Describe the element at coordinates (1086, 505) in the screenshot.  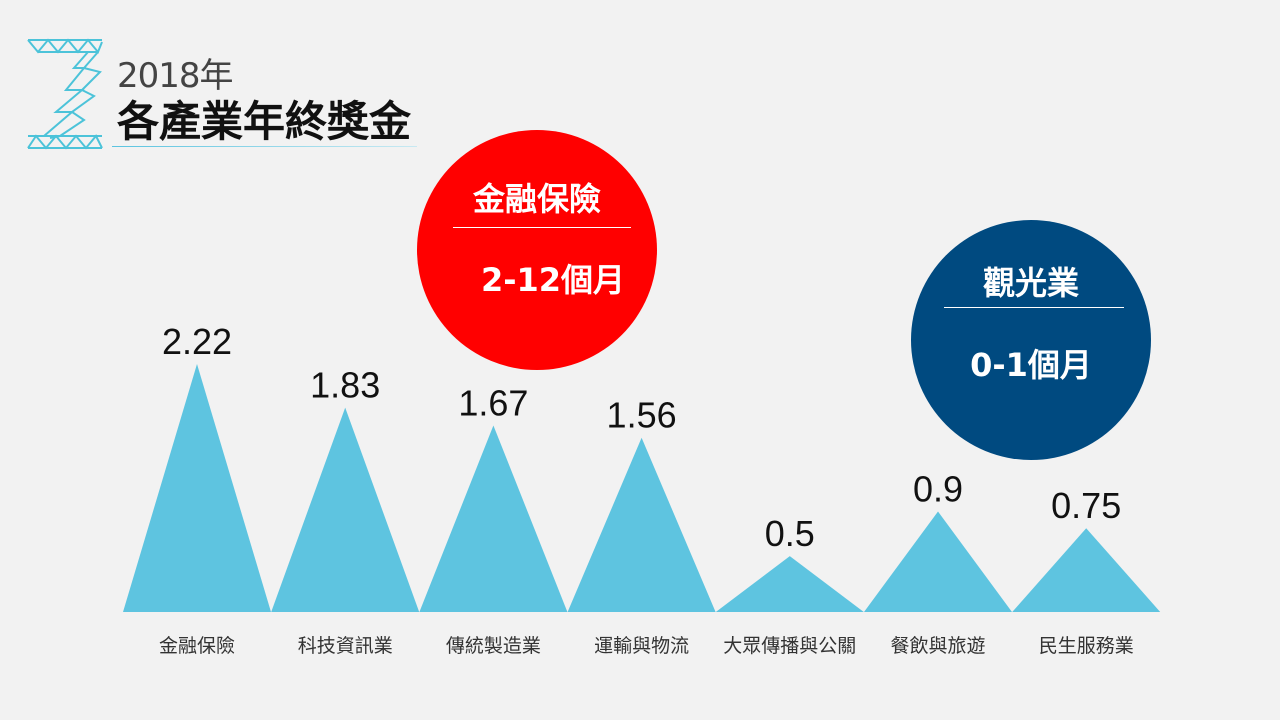
I see `data-label: 0.75` at that location.